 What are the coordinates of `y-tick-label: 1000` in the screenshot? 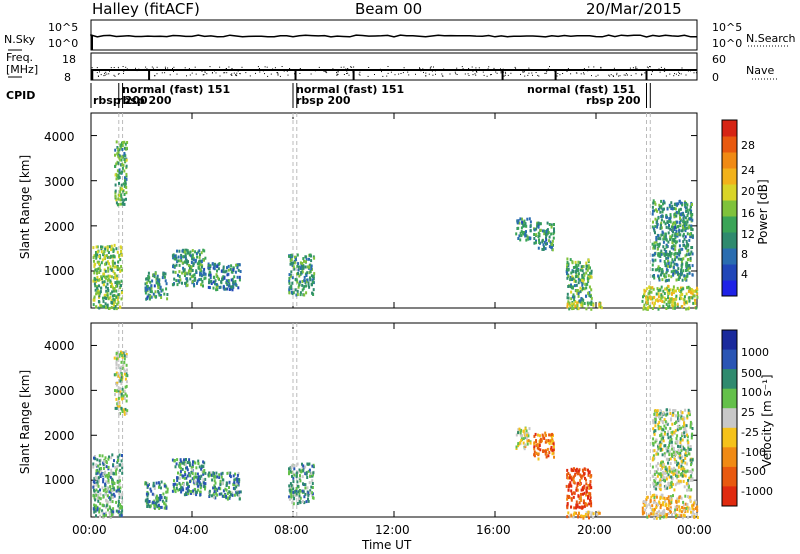 It's located at (59, 271).